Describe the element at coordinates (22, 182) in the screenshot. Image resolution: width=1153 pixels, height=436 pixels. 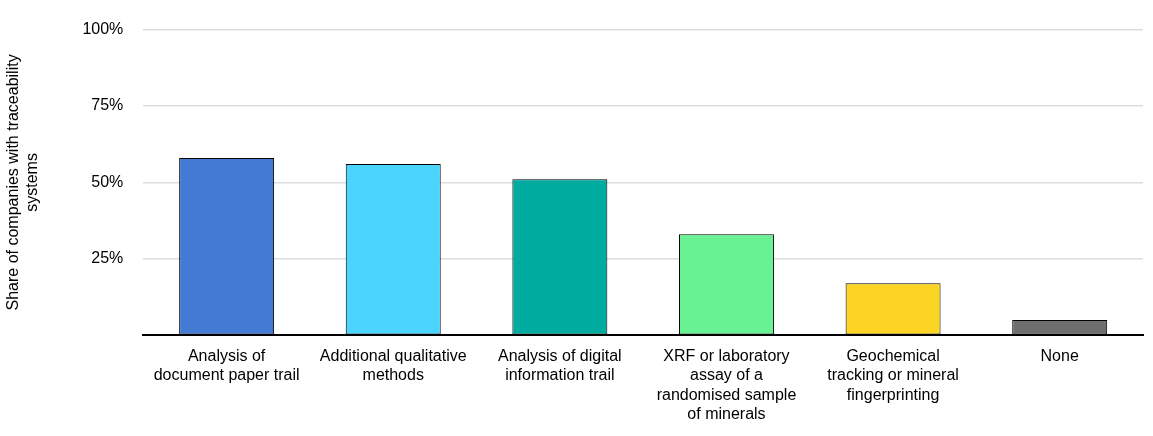
I see `y-axis-title: Share of companies with traceability systems` at that location.